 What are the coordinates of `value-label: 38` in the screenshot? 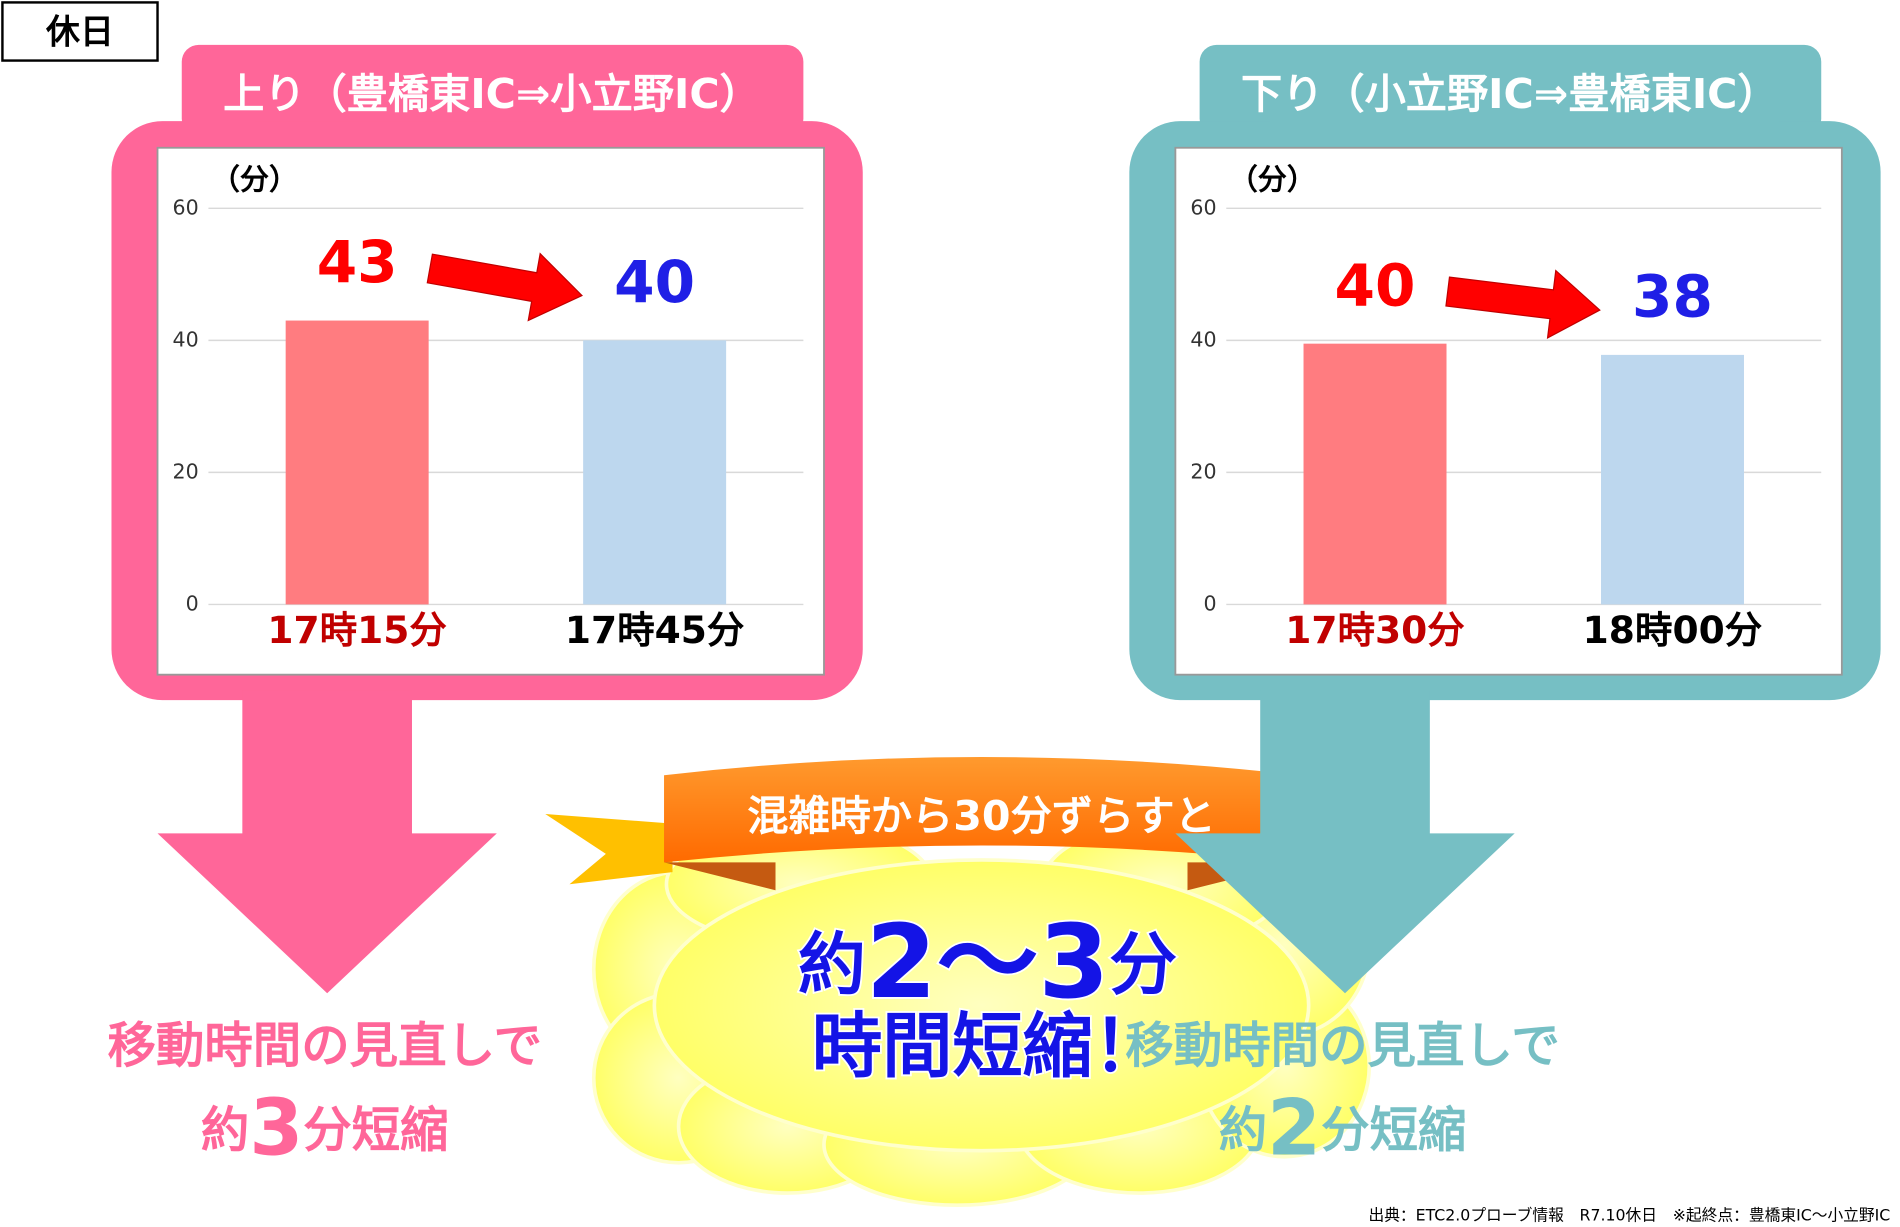 It's located at (1672, 296).